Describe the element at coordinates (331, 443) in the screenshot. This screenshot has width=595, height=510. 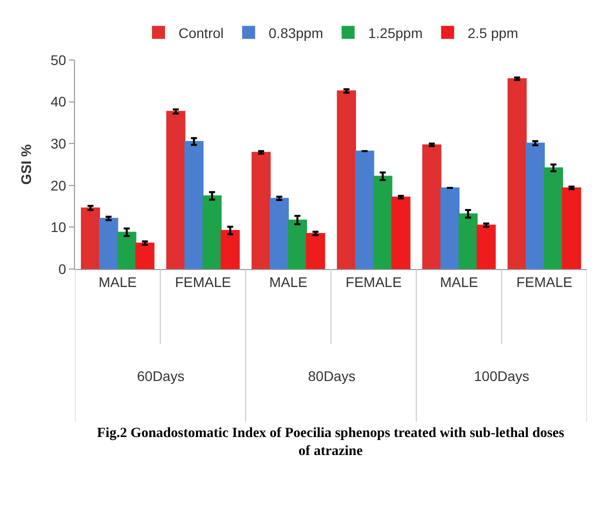
I see `text: Fig.2 Gonadostomatic Index of Poecilia sphenops treated with sub-lethal doses of atrazine` at that location.